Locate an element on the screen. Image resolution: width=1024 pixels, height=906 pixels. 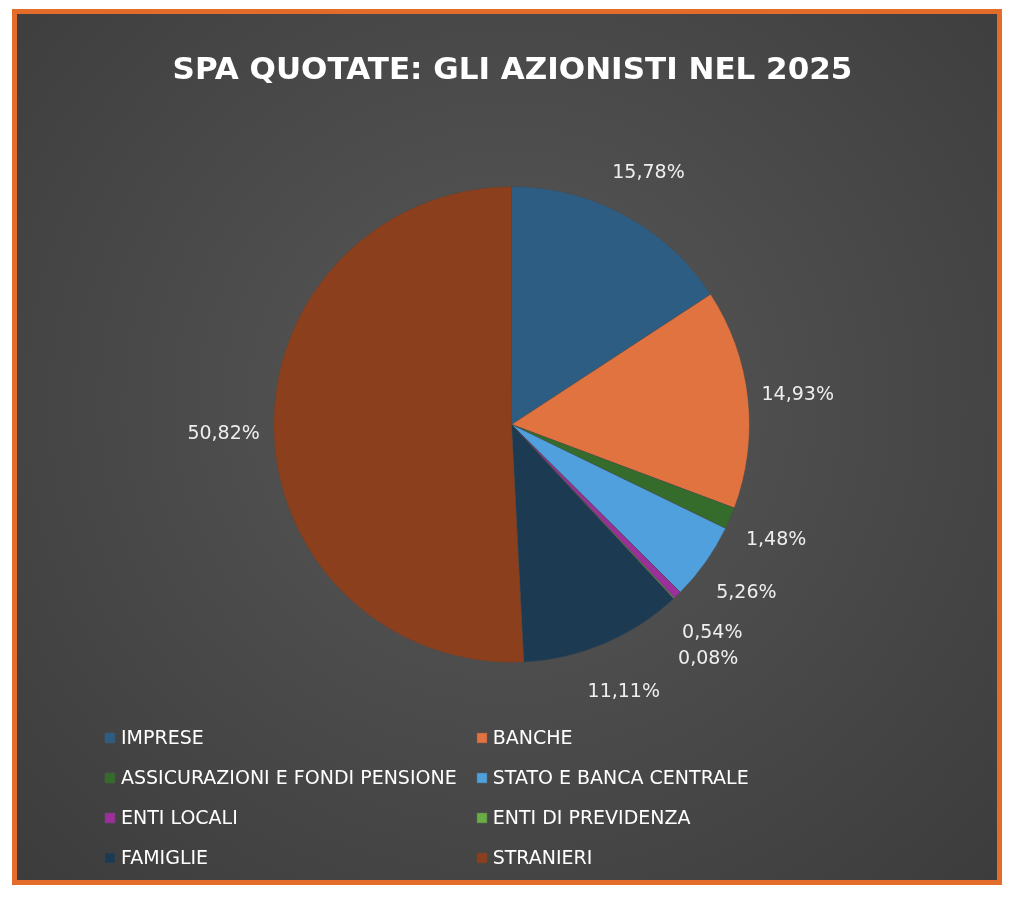
data-label: 50,82% is located at coordinates (223, 431).